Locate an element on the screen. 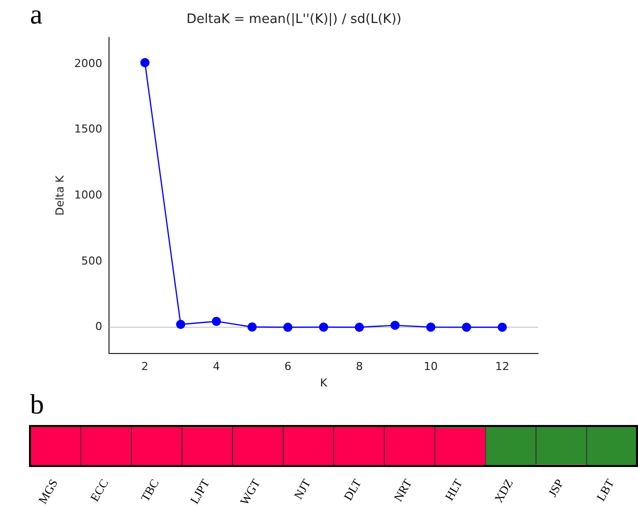 The width and height of the screenshot is (638, 506). chart-title: DeltaK = mean(|L''(K)|) / sd(L(K)) is located at coordinates (294, 20).